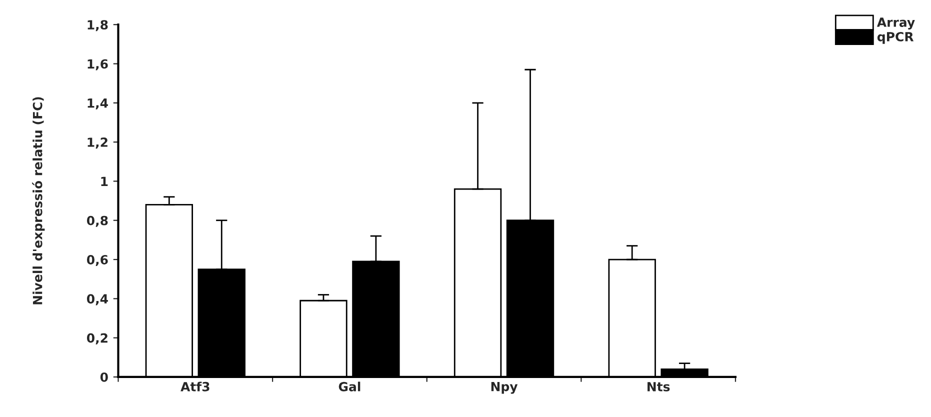 This screenshot has height=417, width=931. What do you see at coordinates (895, 38) in the screenshot?
I see `legend-label: qPCR` at bounding box center [895, 38].